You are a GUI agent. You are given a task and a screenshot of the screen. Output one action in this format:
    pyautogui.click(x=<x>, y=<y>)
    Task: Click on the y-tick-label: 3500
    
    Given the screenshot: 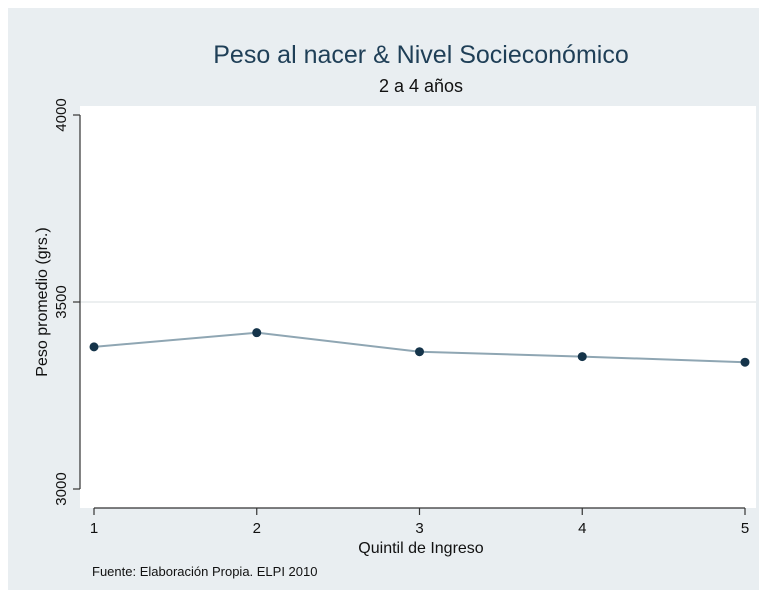 What is the action you would take?
    pyautogui.click(x=61, y=301)
    